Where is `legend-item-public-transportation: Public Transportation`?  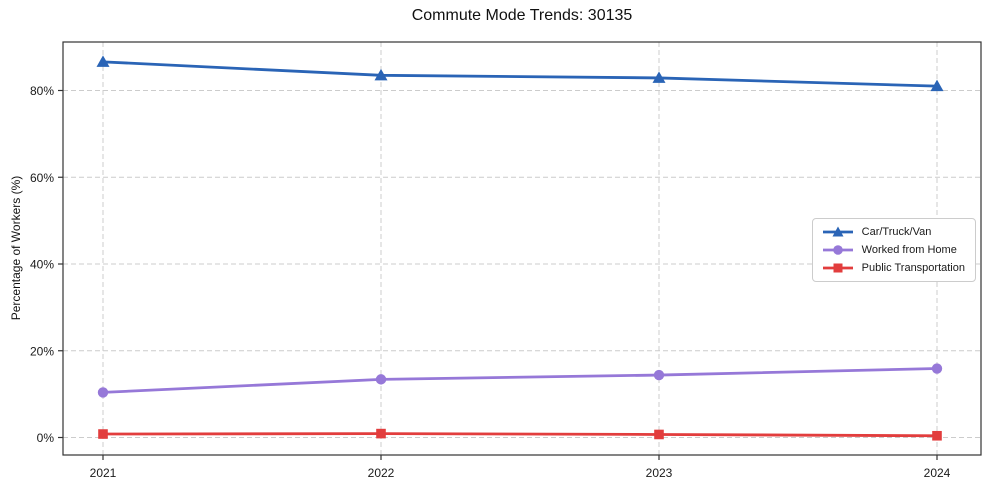
legend-item-public-transportation: Public Transportation is located at coordinates (893, 268).